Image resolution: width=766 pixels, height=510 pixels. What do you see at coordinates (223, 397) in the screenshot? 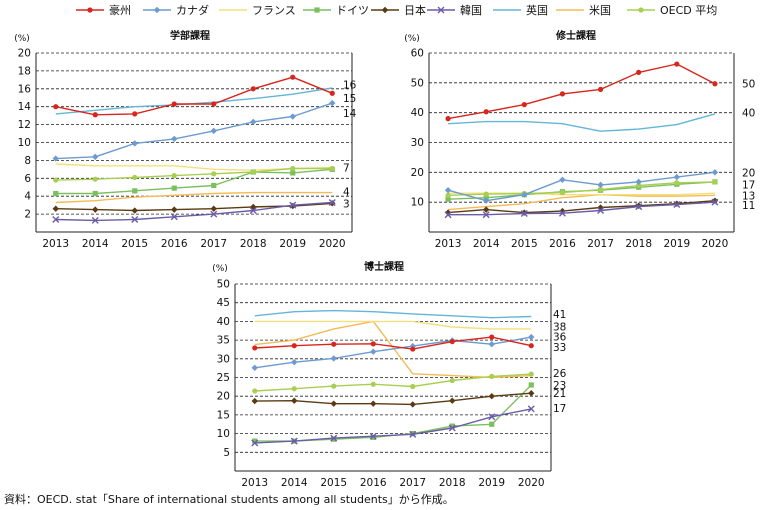
I see `y-tick-label: 20` at bounding box center [223, 397].